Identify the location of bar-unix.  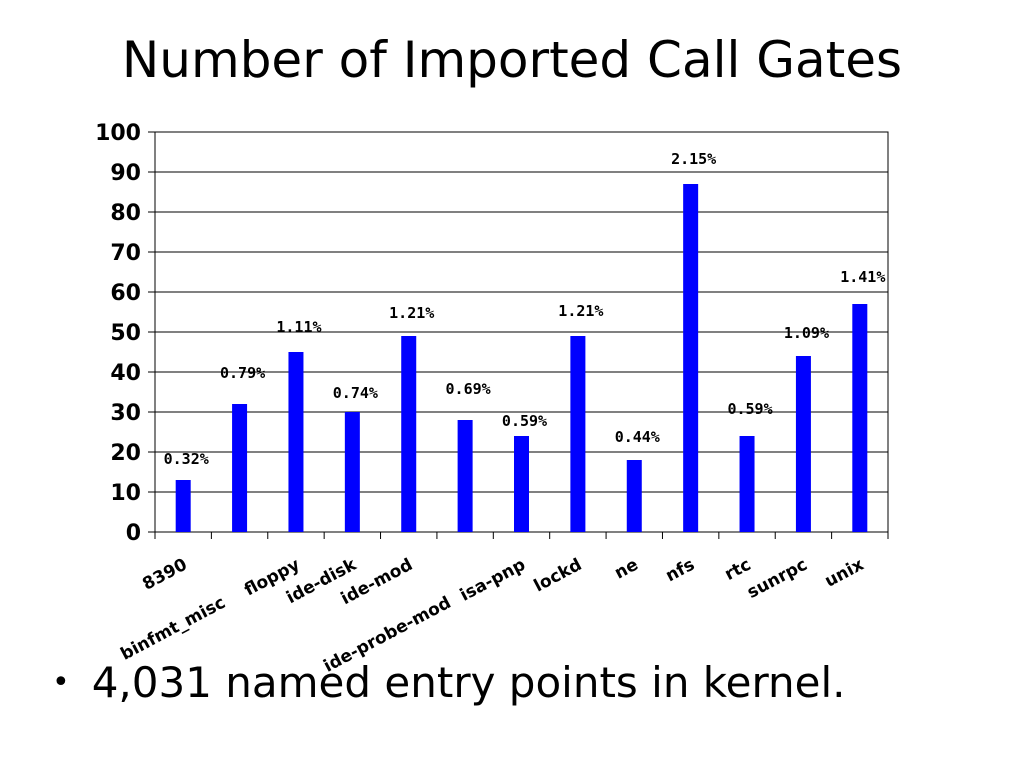
(860, 418).